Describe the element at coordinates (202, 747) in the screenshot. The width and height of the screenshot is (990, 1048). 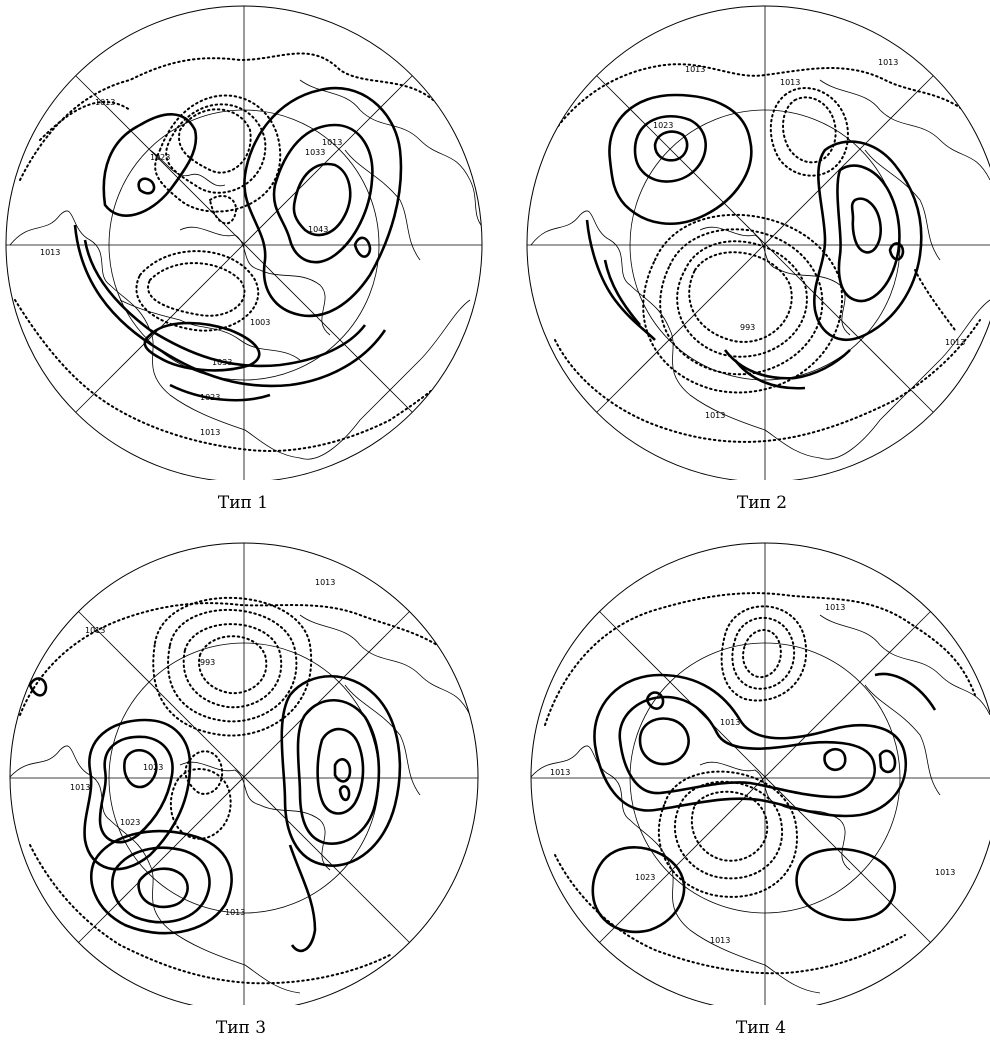
I see `isobar-labels: 1013 1023 1023 993 1013 1013 1013` at that location.